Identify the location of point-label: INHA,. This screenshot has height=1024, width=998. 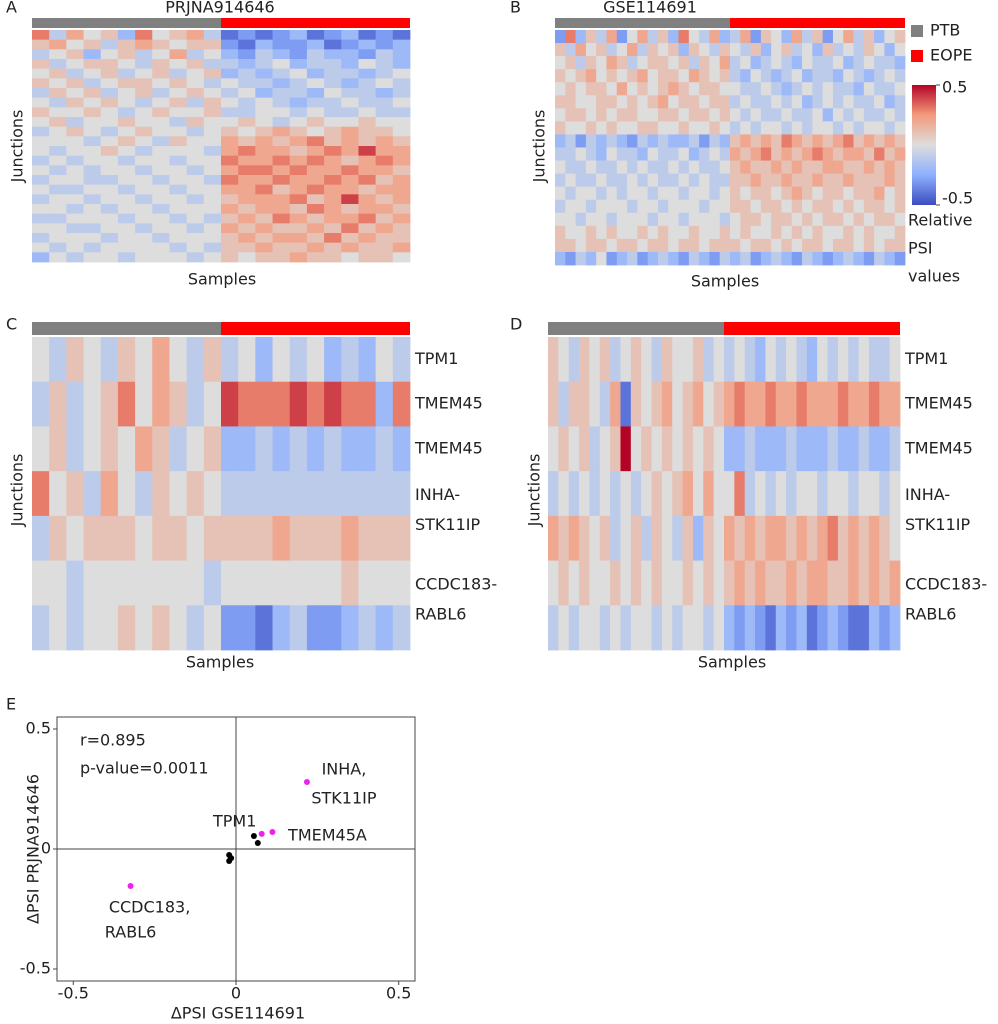
(344, 769).